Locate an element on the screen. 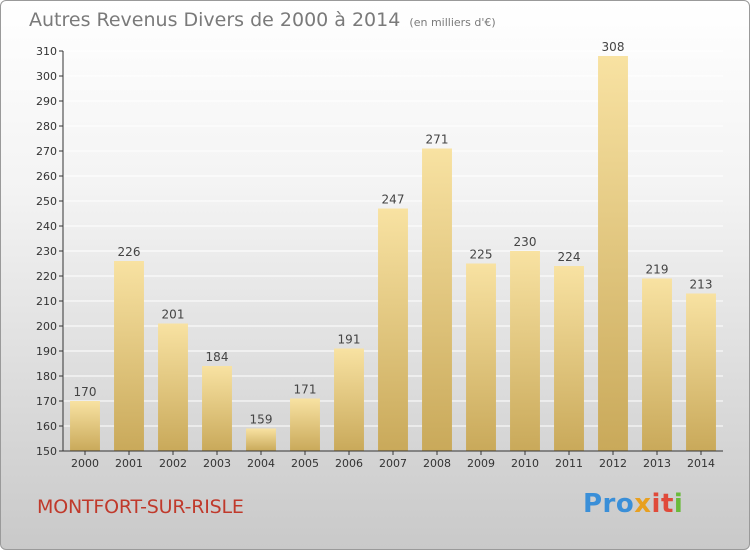  bar-2002 is located at coordinates (173, 387).